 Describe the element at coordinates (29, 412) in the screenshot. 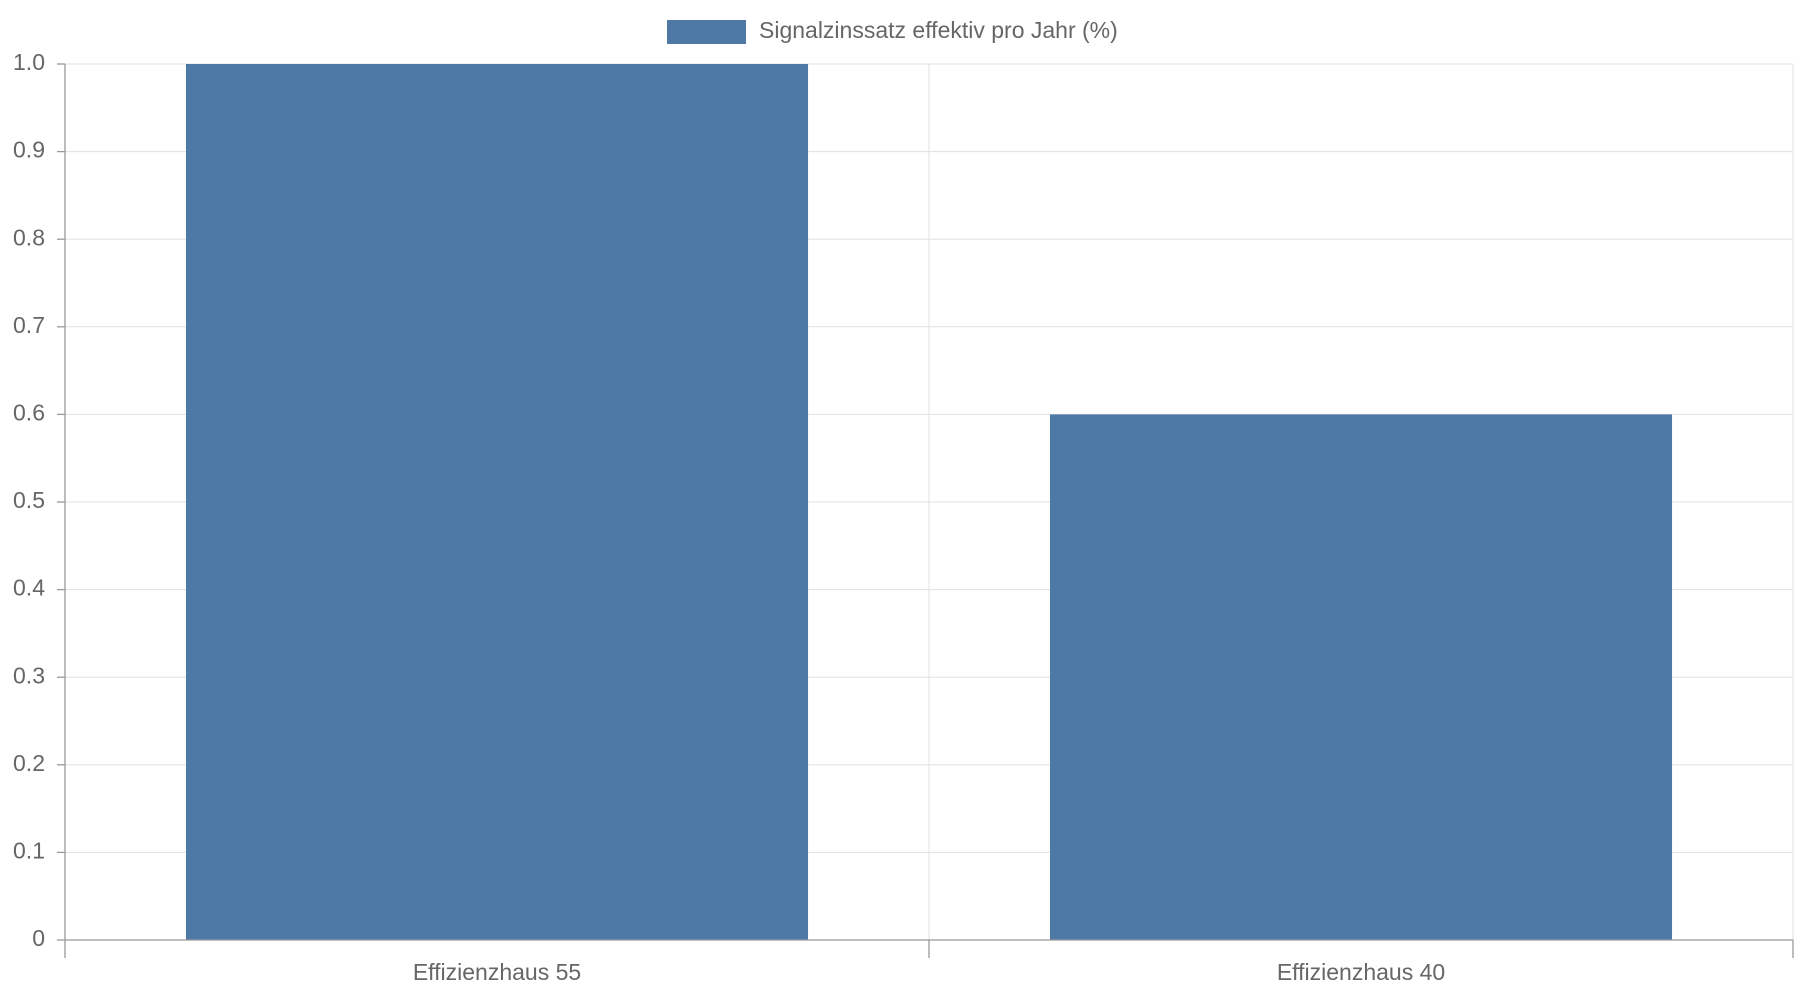

I see `y-tick-label: 0.6` at that location.